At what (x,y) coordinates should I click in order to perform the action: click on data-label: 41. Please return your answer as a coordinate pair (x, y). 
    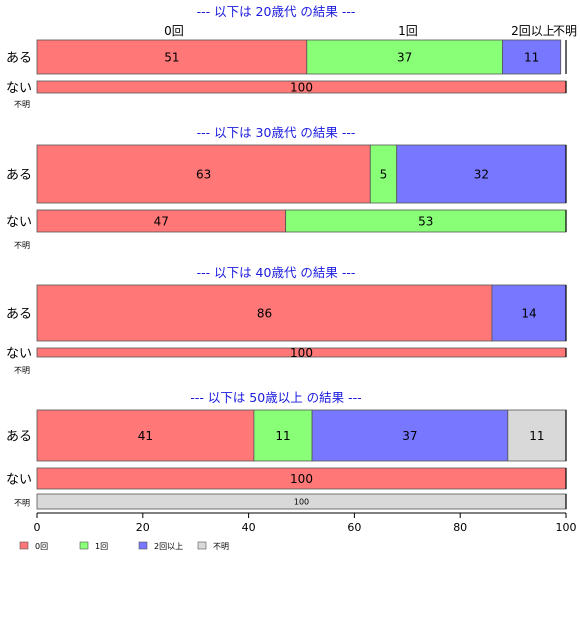
    Looking at the image, I should click on (145, 436).